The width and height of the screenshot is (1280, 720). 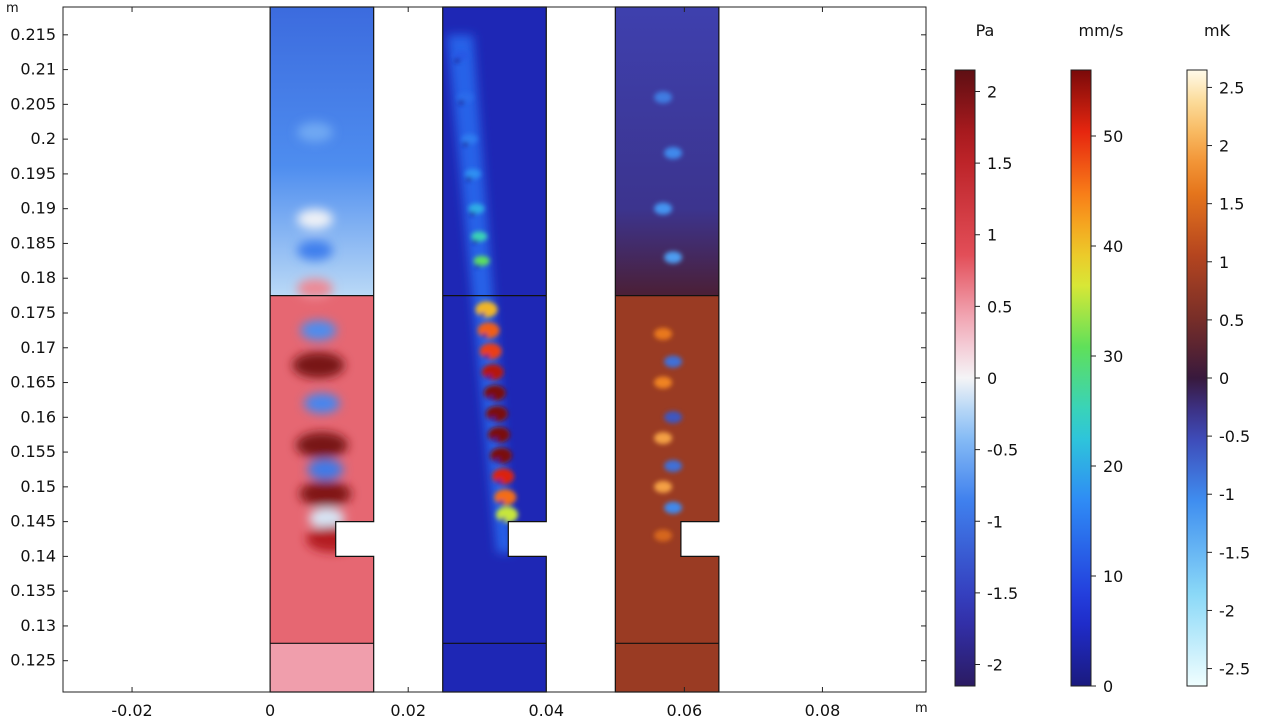 I want to click on pressure-colorbar-tick-label: 1, so click(x=992, y=235).